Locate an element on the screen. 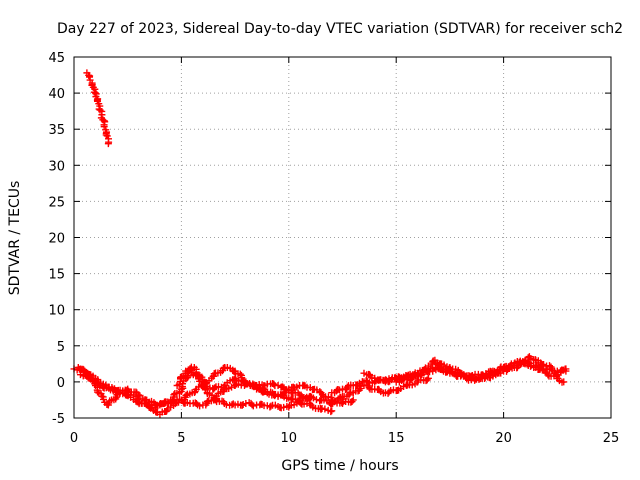 The height and width of the screenshot is (480, 640). y-tick-label: 30 is located at coordinates (56, 166).